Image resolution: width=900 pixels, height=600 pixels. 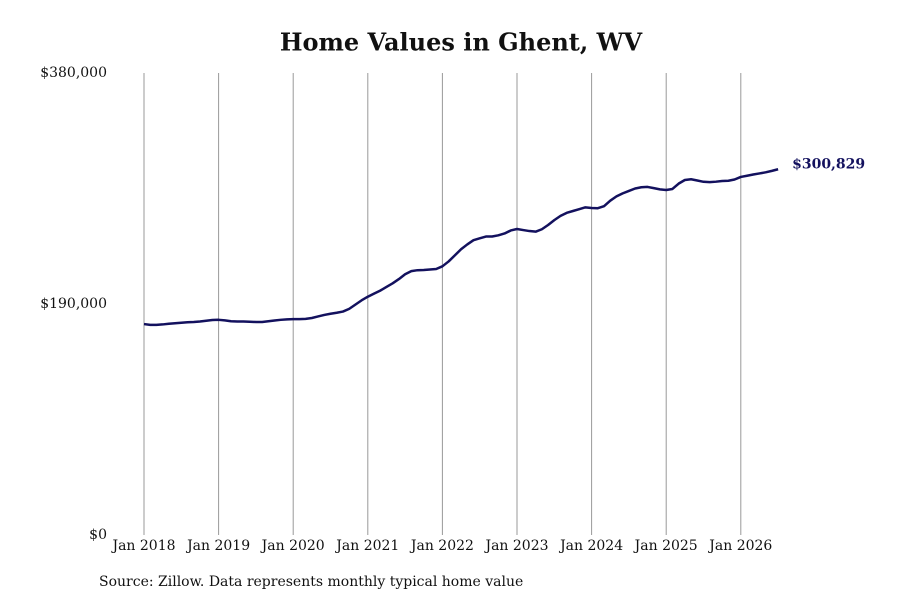 What do you see at coordinates (98, 535) in the screenshot?
I see `y-tick-label: $0` at bounding box center [98, 535].